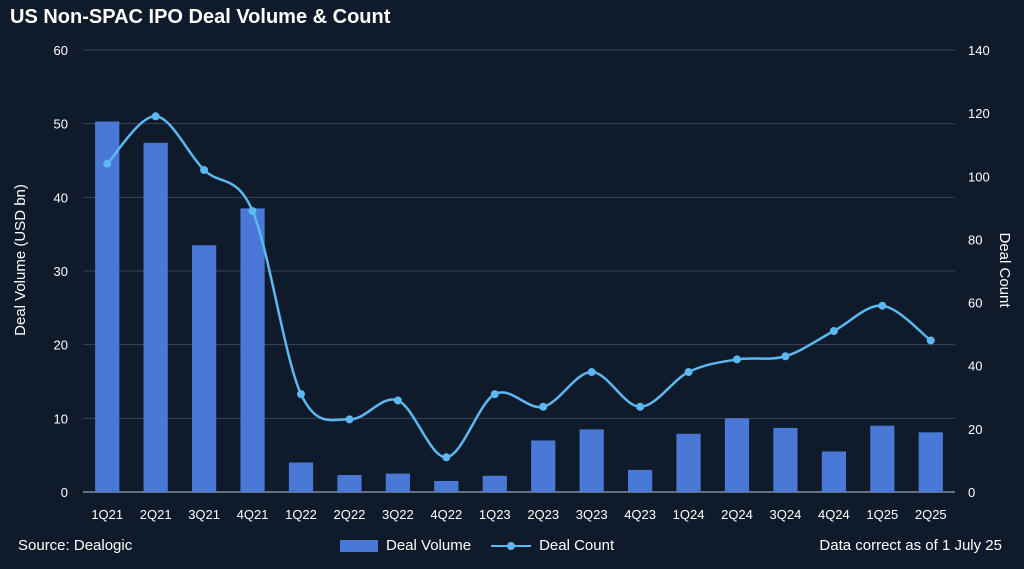 The image size is (1024, 569). Describe the element at coordinates (975, 366) in the screenshot. I see `y-tick-label-right: 40` at that location.